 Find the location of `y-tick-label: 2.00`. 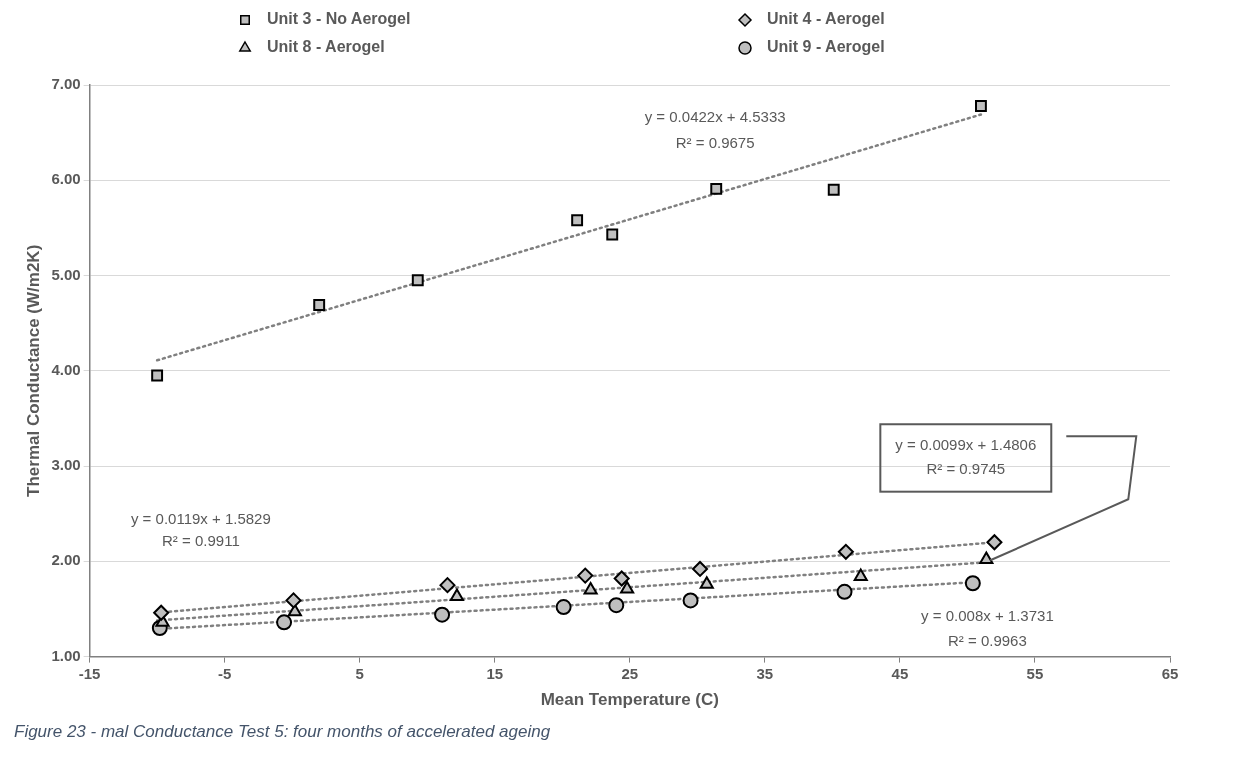

y-tick-label: 2.00 is located at coordinates (66, 560).